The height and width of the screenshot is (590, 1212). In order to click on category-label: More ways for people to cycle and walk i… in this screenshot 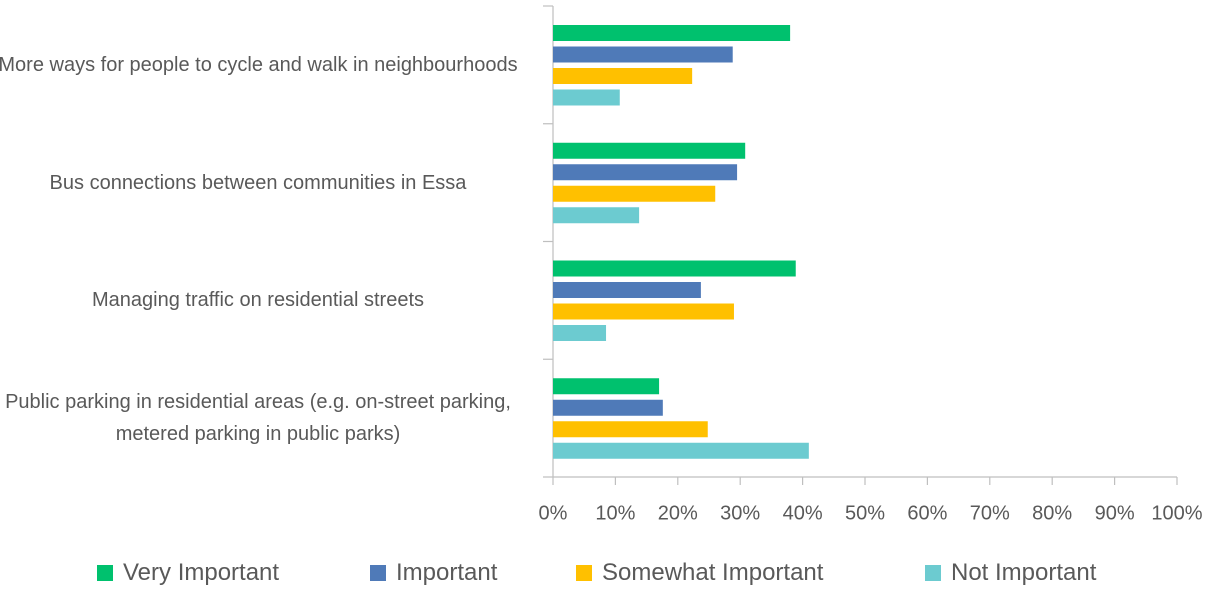, I will do `click(259, 64)`.